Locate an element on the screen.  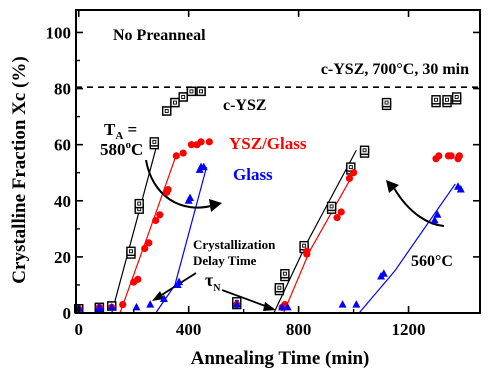
crystallization-label: Crystallization is located at coordinates (234, 244).